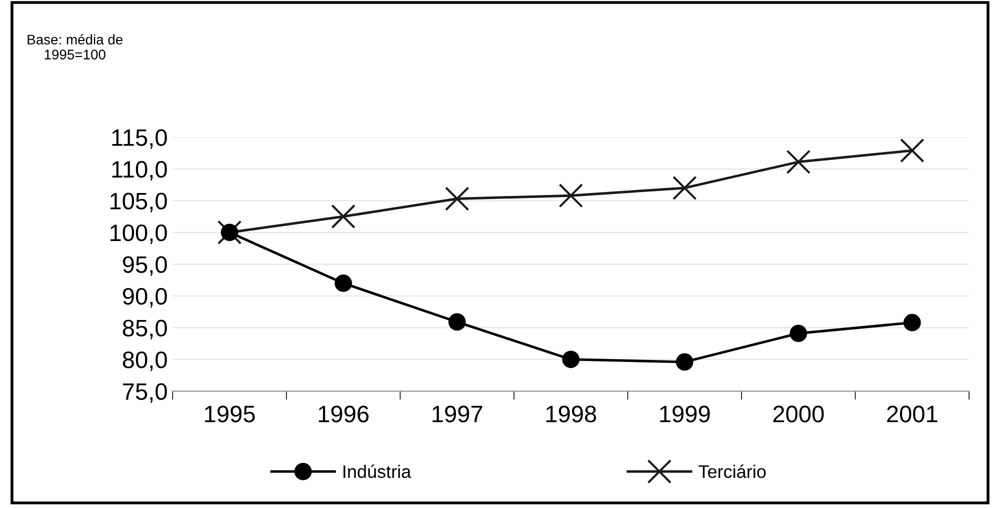 The image size is (998, 508). I want to click on y-tick-label: 90,0, so click(144, 298).